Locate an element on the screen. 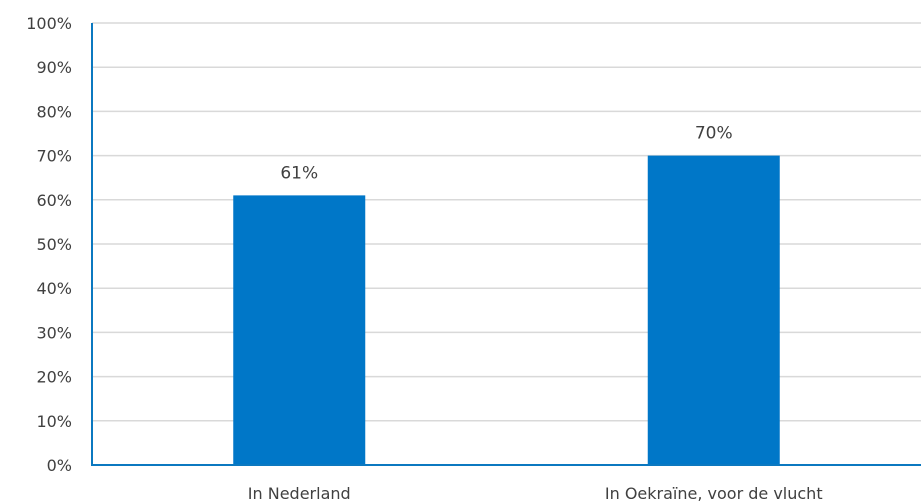  y-tick-label: 0% is located at coordinates (59, 465).